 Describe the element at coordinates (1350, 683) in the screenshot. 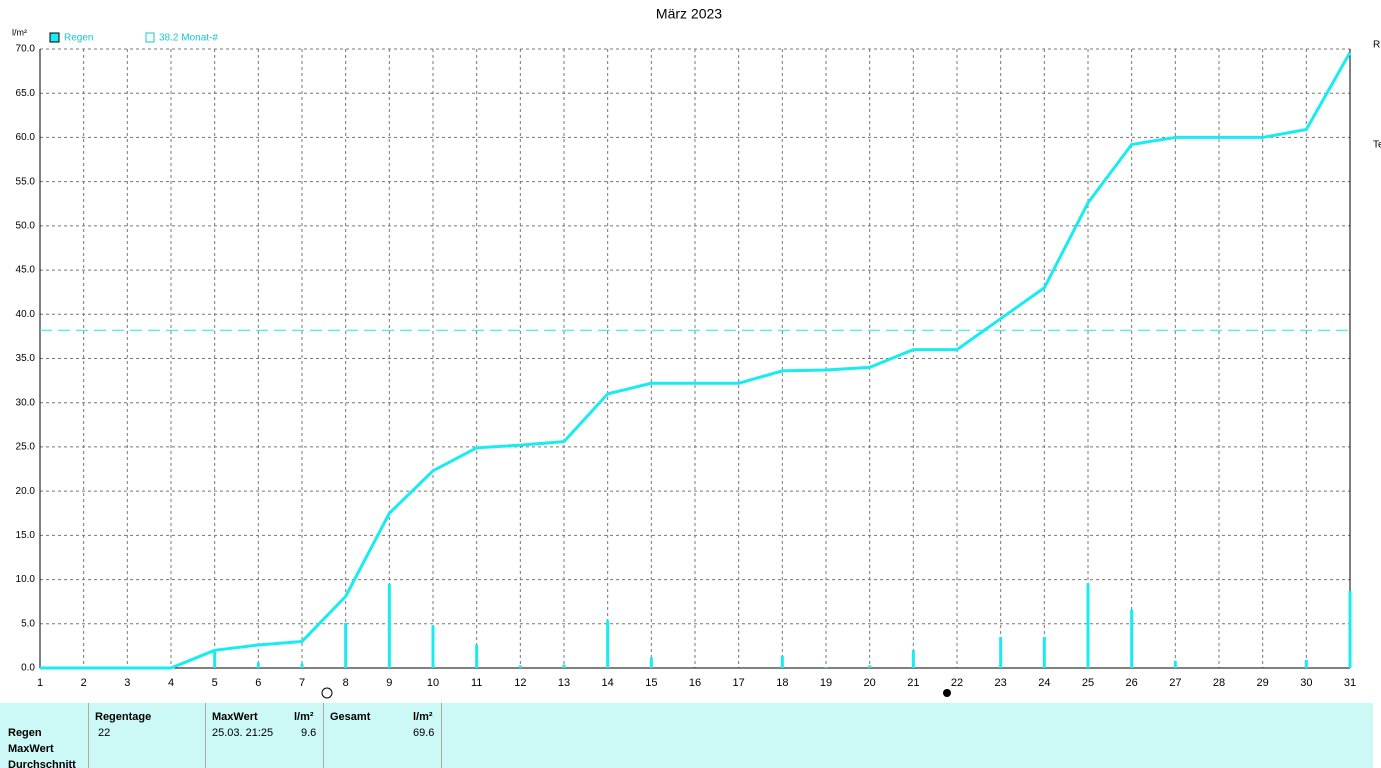

I see `x-tick-label: 31` at that location.